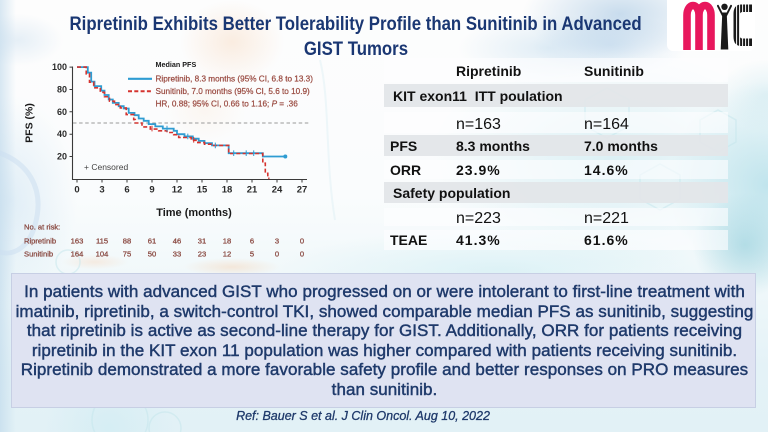 This screenshot has width=768, height=432. Describe the element at coordinates (227, 104) in the screenshot. I see `svg-text:HR, 0.88; 95% CI, 0.66 to 1.16: HR, 0.88; 95% CI, 0.66 to 1.16; P = .36` at that location.